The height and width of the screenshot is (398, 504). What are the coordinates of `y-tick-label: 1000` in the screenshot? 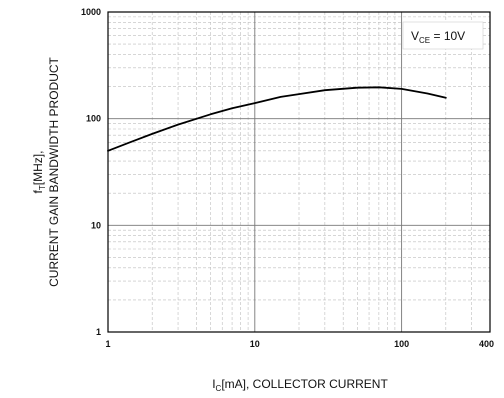 It's located at (91, 12).